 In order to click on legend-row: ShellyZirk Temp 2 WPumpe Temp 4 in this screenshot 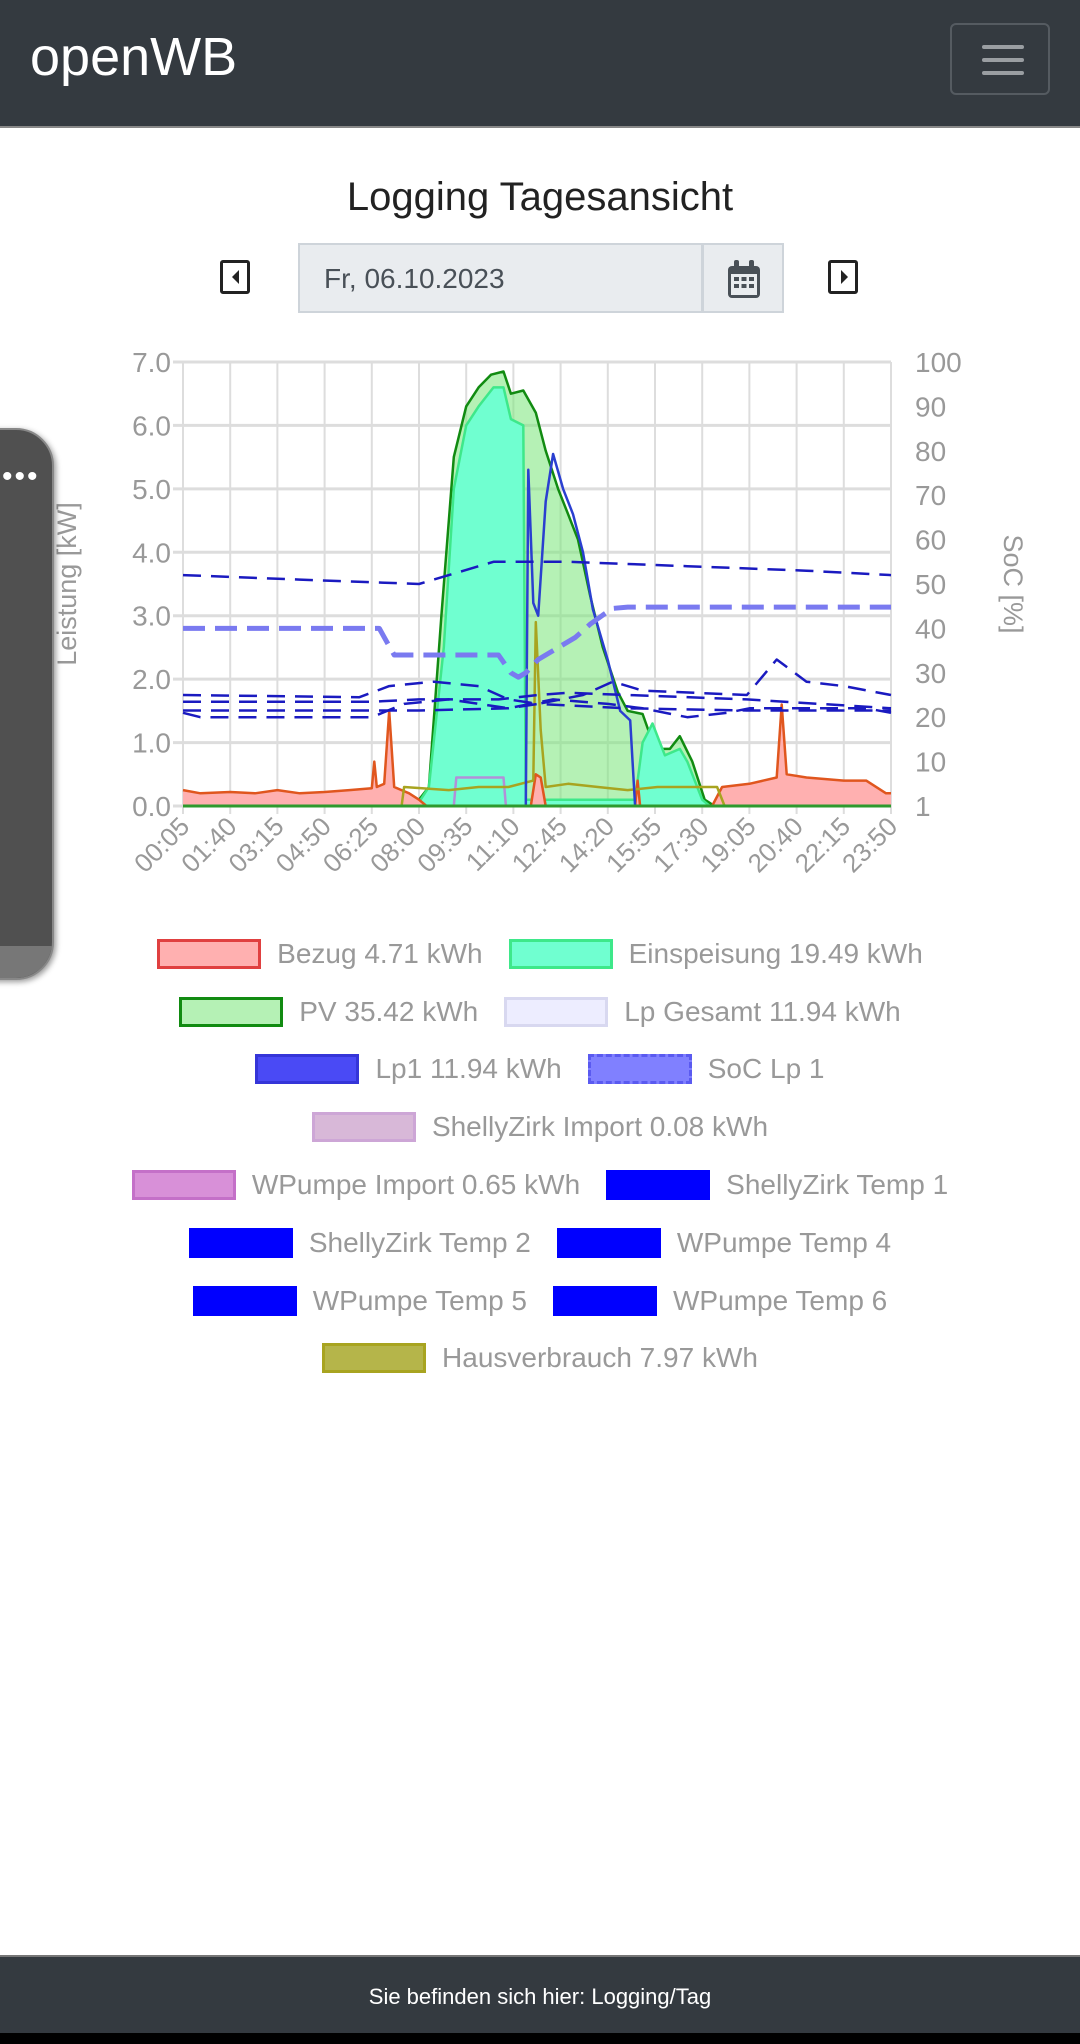, I will do `click(540, 1243)`.